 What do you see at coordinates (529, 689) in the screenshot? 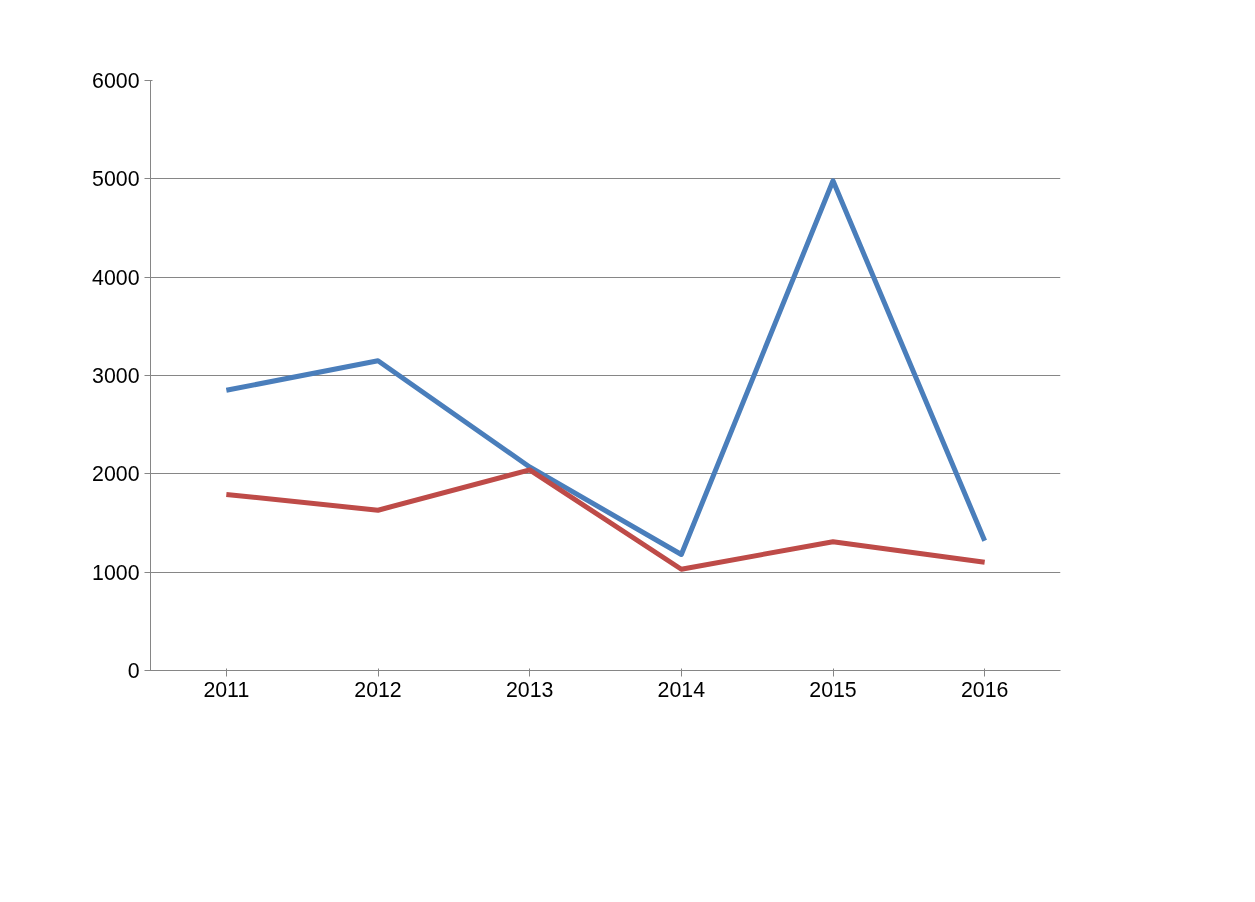
I see `x-tick-label: 2013` at bounding box center [529, 689].